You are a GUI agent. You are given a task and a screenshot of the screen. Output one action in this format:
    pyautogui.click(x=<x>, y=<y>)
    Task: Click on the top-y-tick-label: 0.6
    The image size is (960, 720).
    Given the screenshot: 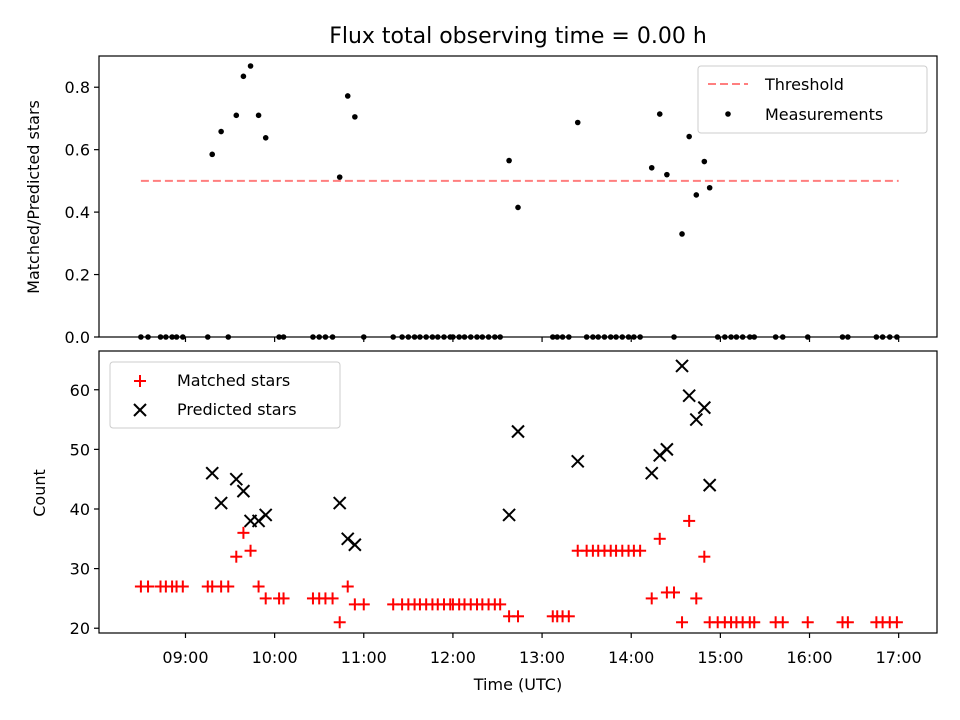 What is the action you would take?
    pyautogui.click(x=77, y=150)
    